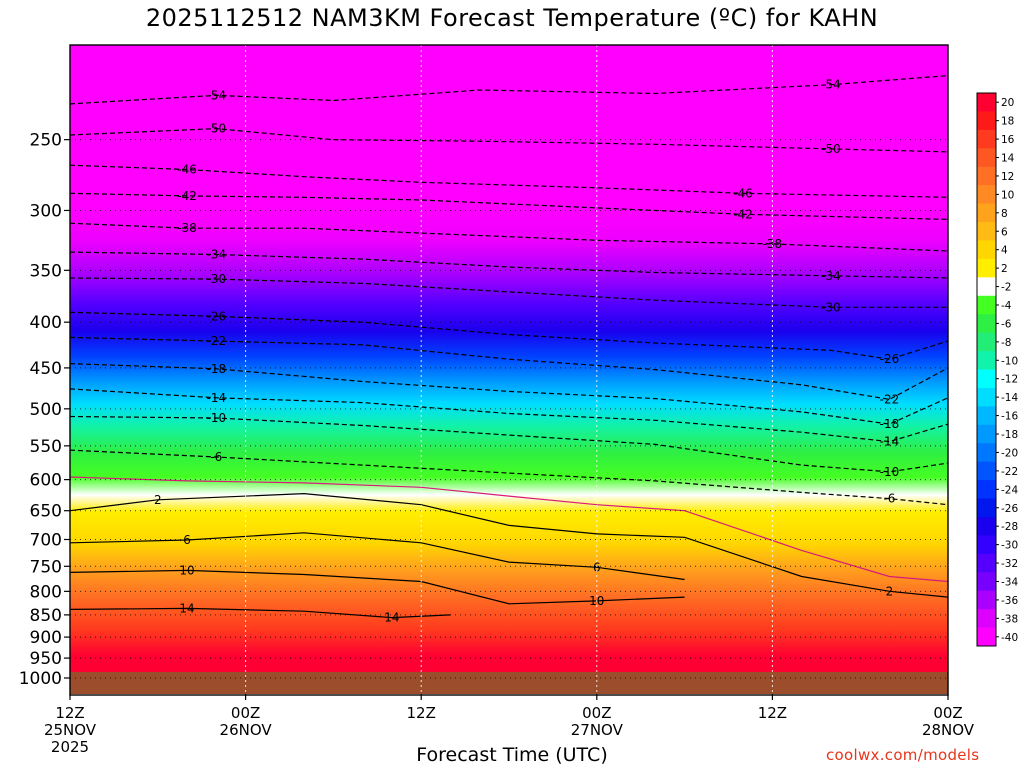 This screenshot has height=768, width=1024. I want to click on x-tick-date: 25NOV, so click(70, 730).